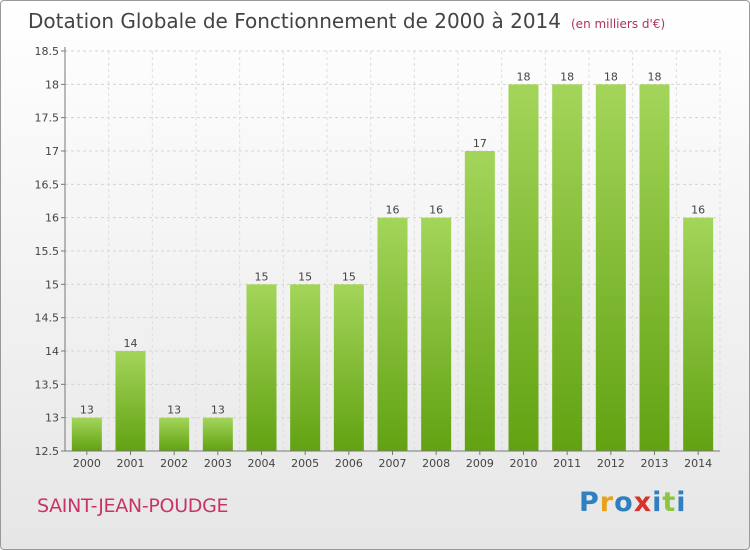 This screenshot has height=550, width=750. What do you see at coordinates (47, 251) in the screenshot?
I see `y-tick-label: 15.5` at bounding box center [47, 251].